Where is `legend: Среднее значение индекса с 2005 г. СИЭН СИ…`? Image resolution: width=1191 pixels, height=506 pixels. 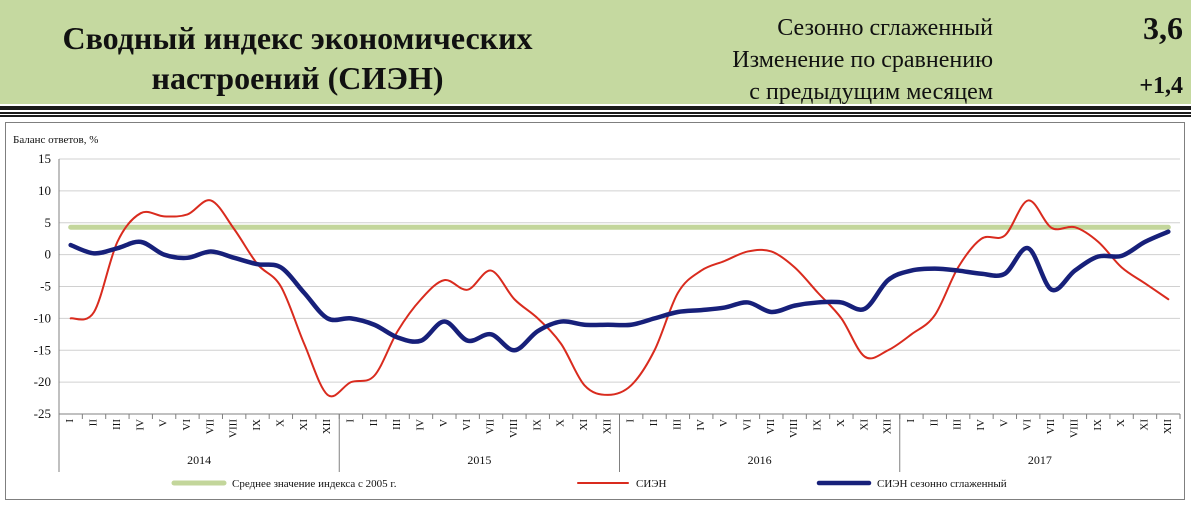
legend: Среднее значение индекса с 2005 г. СИЭН СИ… is located at coordinates (589, 484).